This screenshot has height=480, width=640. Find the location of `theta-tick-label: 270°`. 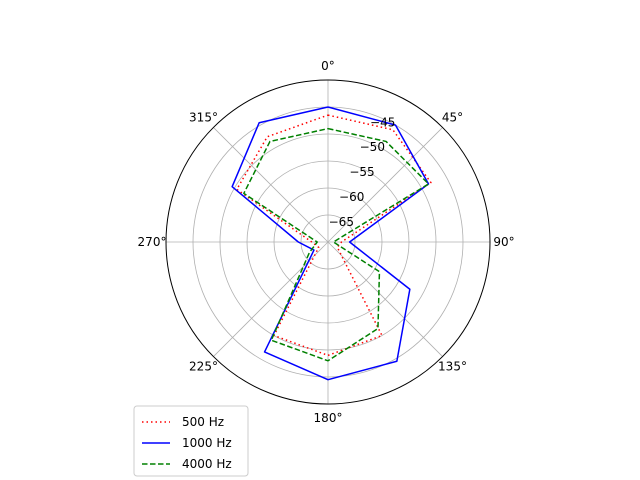

theta-tick-label: 270° is located at coordinates (152, 242).